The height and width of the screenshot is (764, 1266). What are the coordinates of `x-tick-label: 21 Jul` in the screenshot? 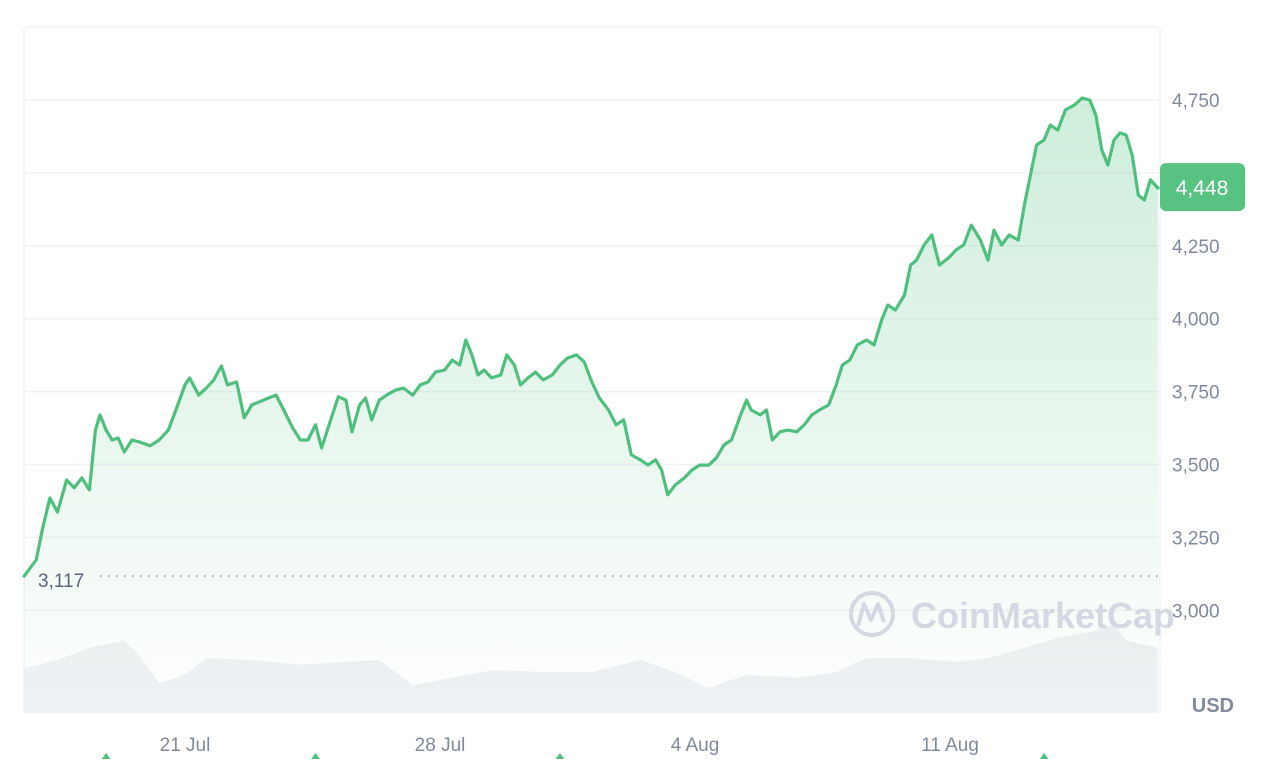 It's located at (185, 745).